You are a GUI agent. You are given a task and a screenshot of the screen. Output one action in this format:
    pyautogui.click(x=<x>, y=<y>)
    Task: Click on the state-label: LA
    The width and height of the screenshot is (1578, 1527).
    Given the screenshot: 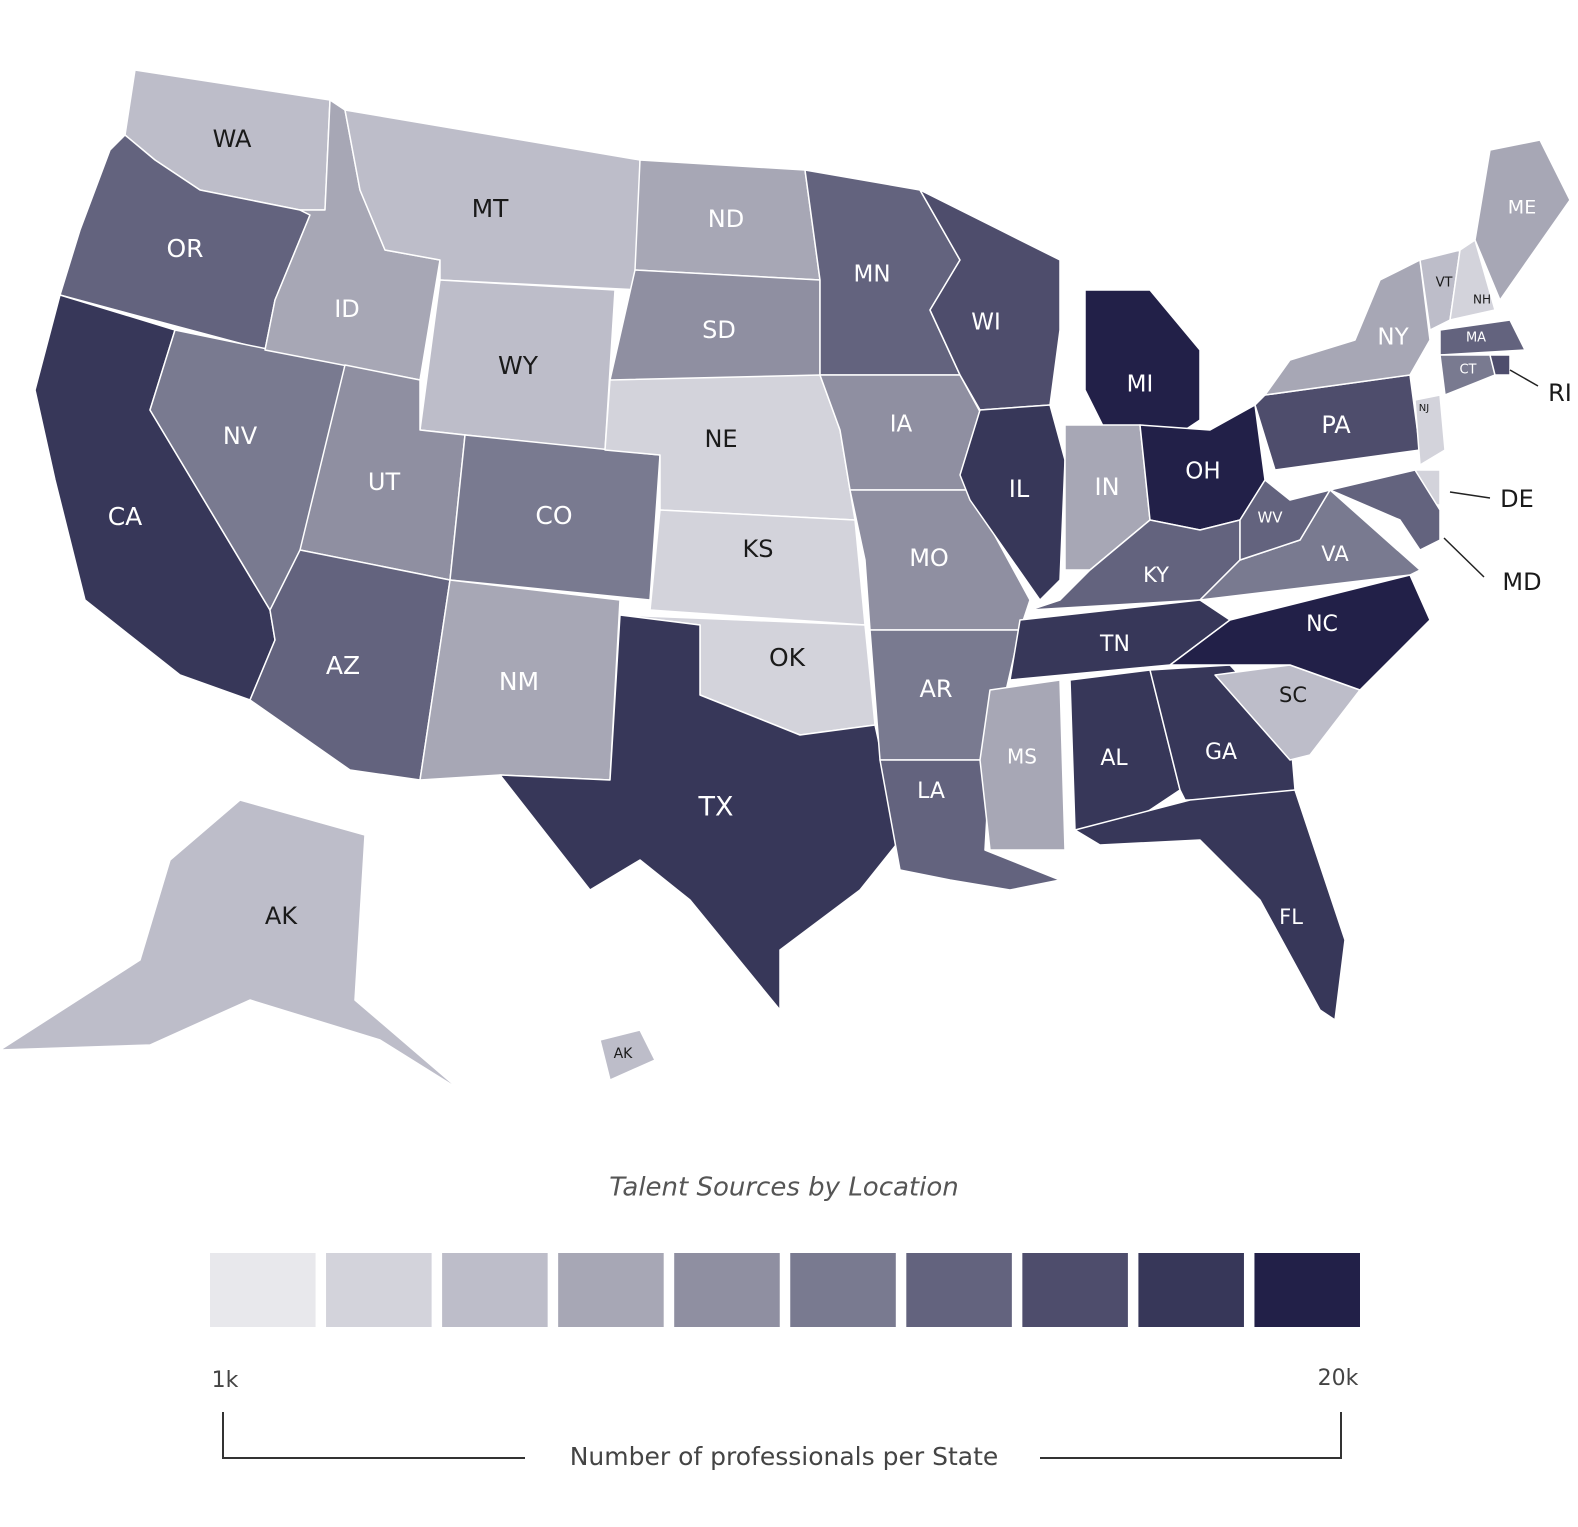 What is the action you would take?
    pyautogui.click(x=931, y=791)
    